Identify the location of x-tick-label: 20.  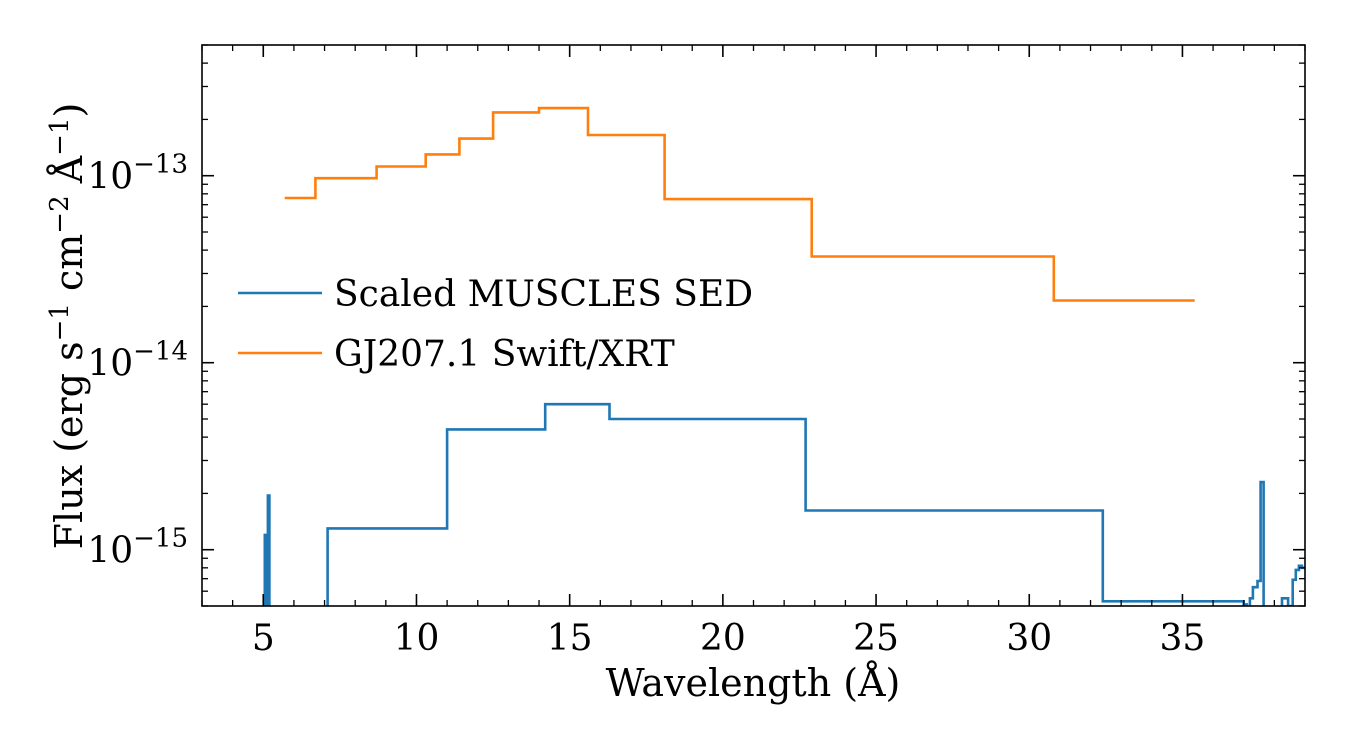
(723, 638).